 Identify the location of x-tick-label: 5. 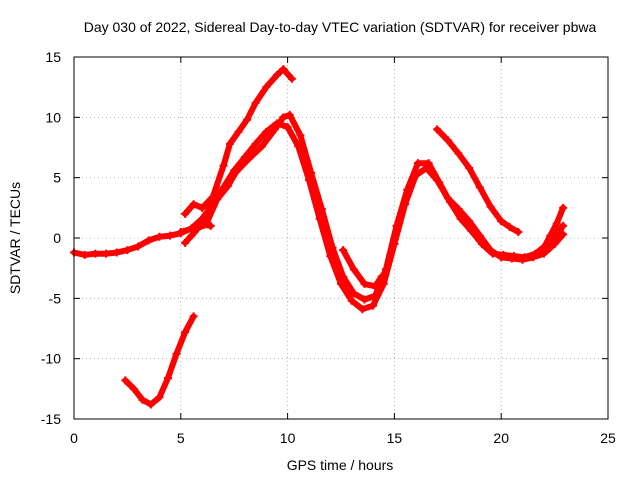
(181, 438).